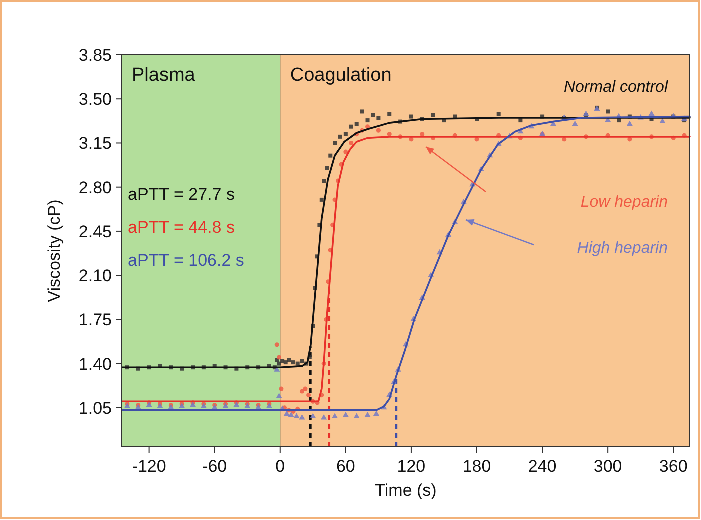 This screenshot has height=520, width=701. I want to click on y-axis-title: Viscosity (cP), so click(54, 251).